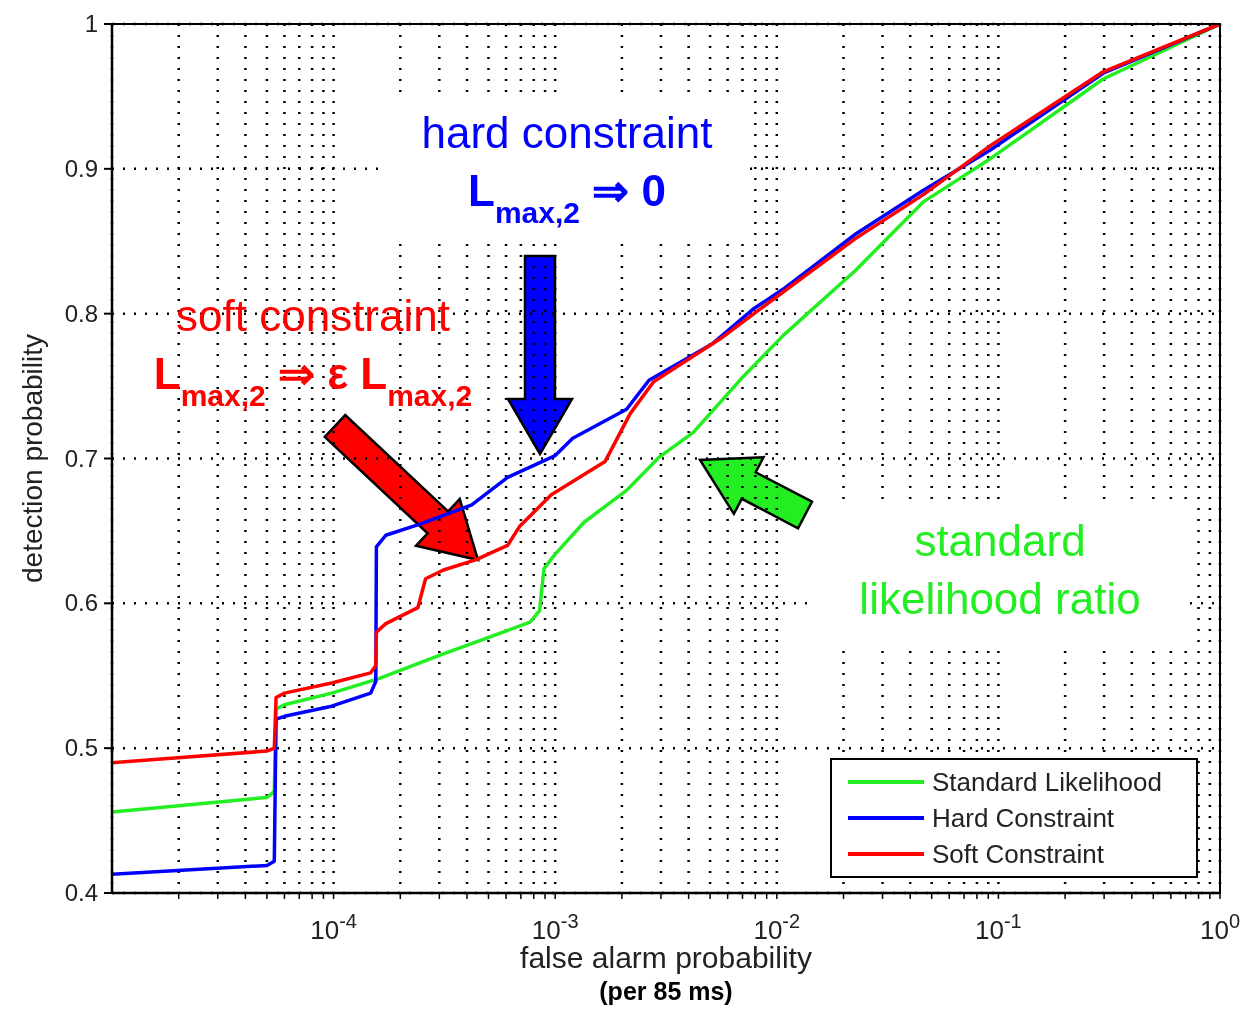  I want to click on legend-label: Soft Constraint, so click(1018, 854).